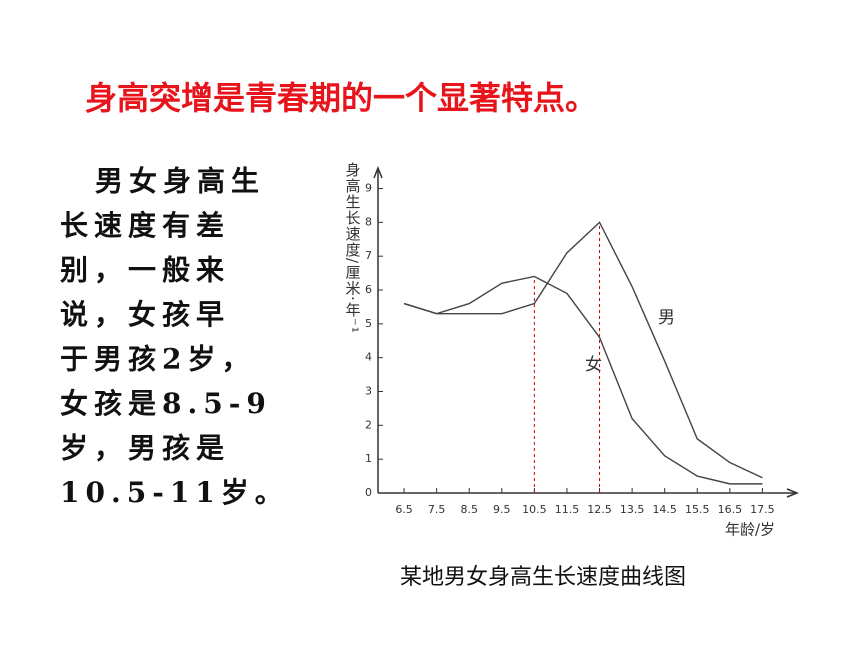 The image size is (860, 645). Describe the element at coordinates (502, 509) in the screenshot. I see `x-tick-label: 9.5` at that location.